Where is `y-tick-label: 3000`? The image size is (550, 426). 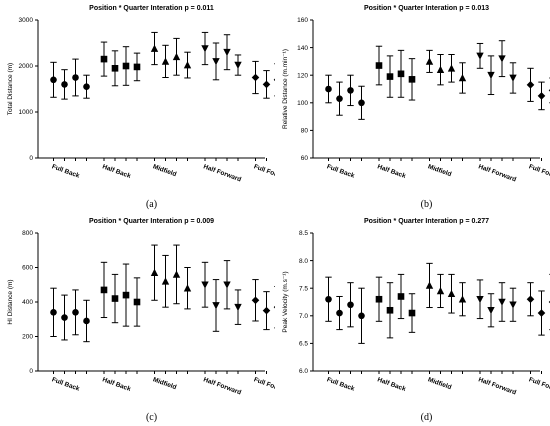 y-tick-label: 3000 is located at coordinates (26, 20).